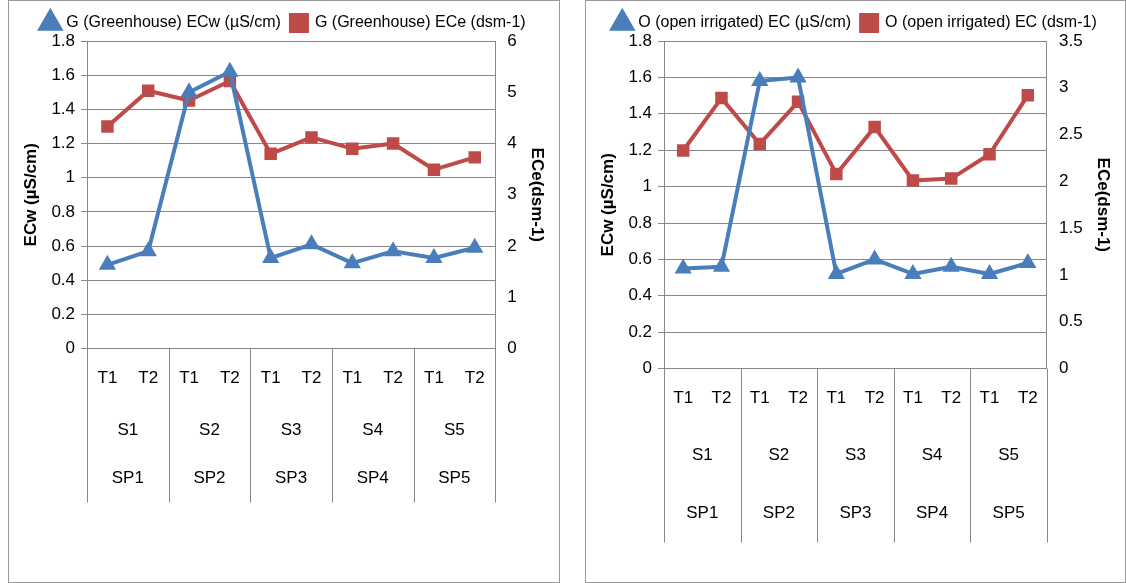 This screenshot has height=583, width=1126. Describe the element at coordinates (63, 40) in the screenshot. I see `y-tick-label: 1.8` at that location.